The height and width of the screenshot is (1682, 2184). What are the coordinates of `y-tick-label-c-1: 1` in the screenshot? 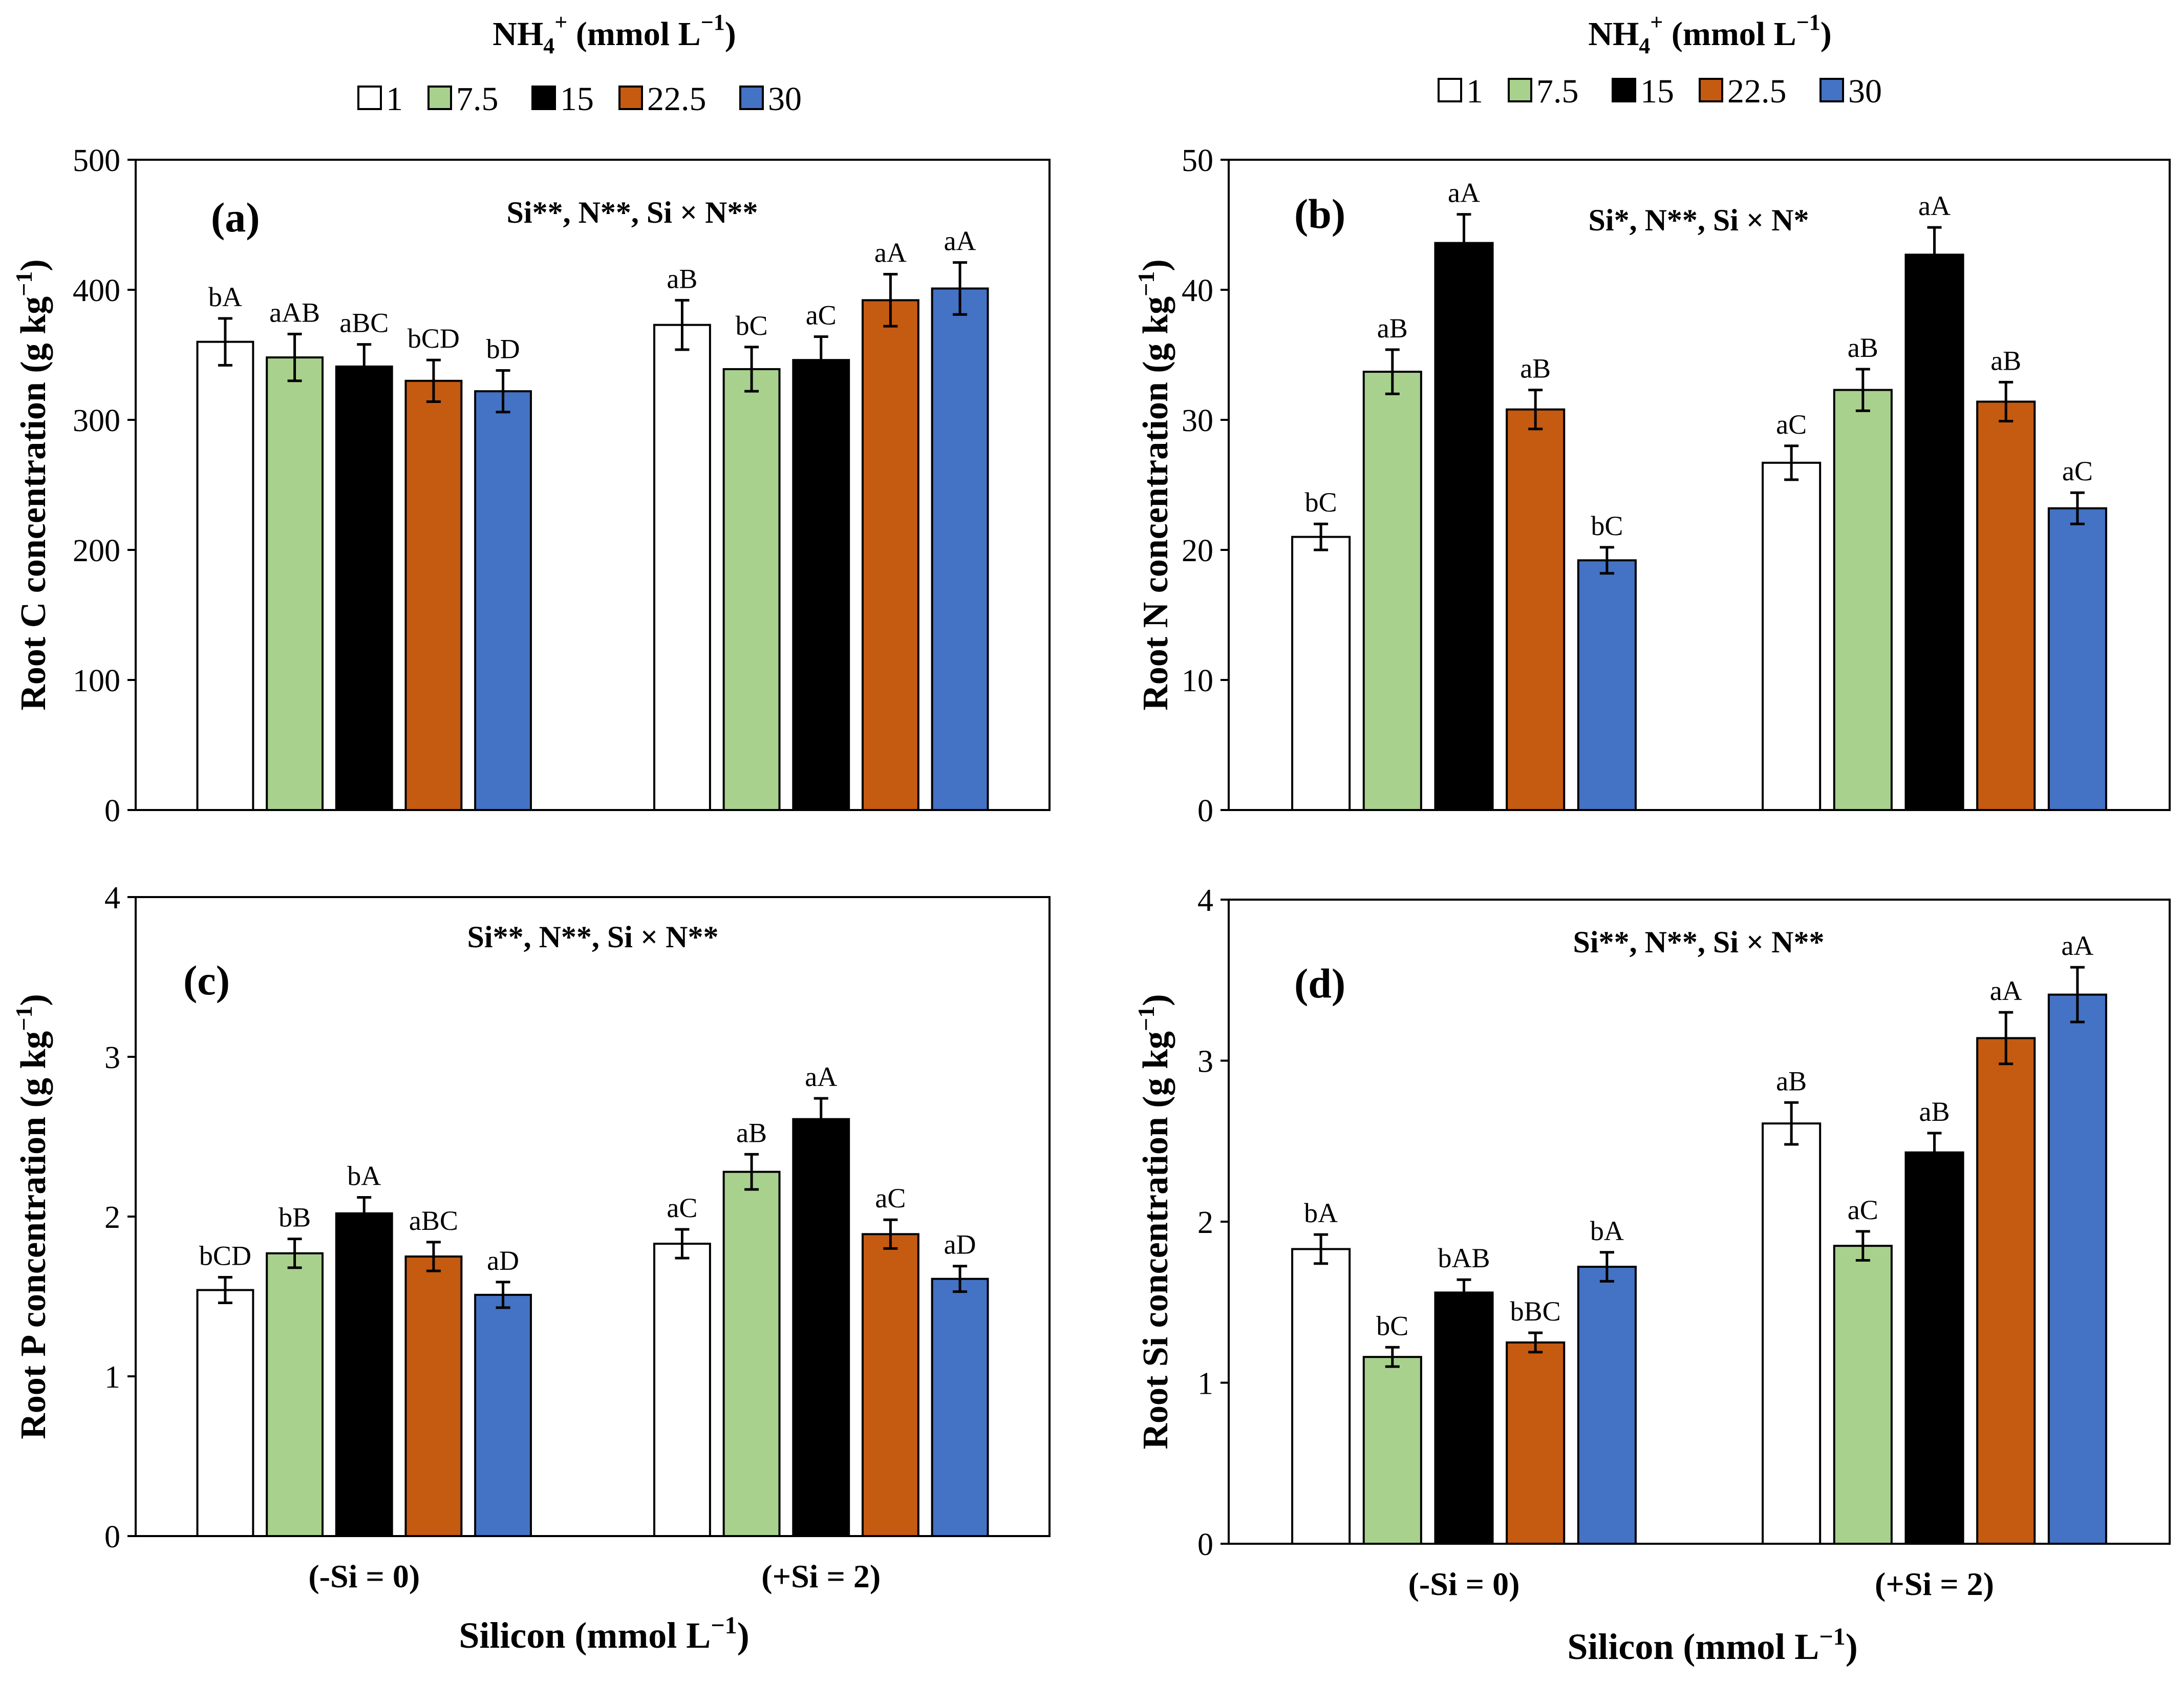 It's located at (112, 1377).